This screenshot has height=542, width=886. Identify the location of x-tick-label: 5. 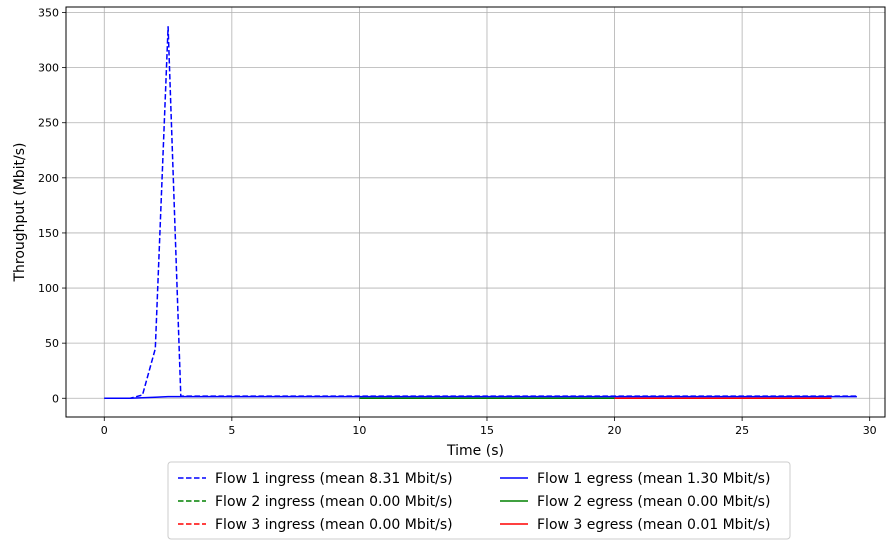
(231, 430).